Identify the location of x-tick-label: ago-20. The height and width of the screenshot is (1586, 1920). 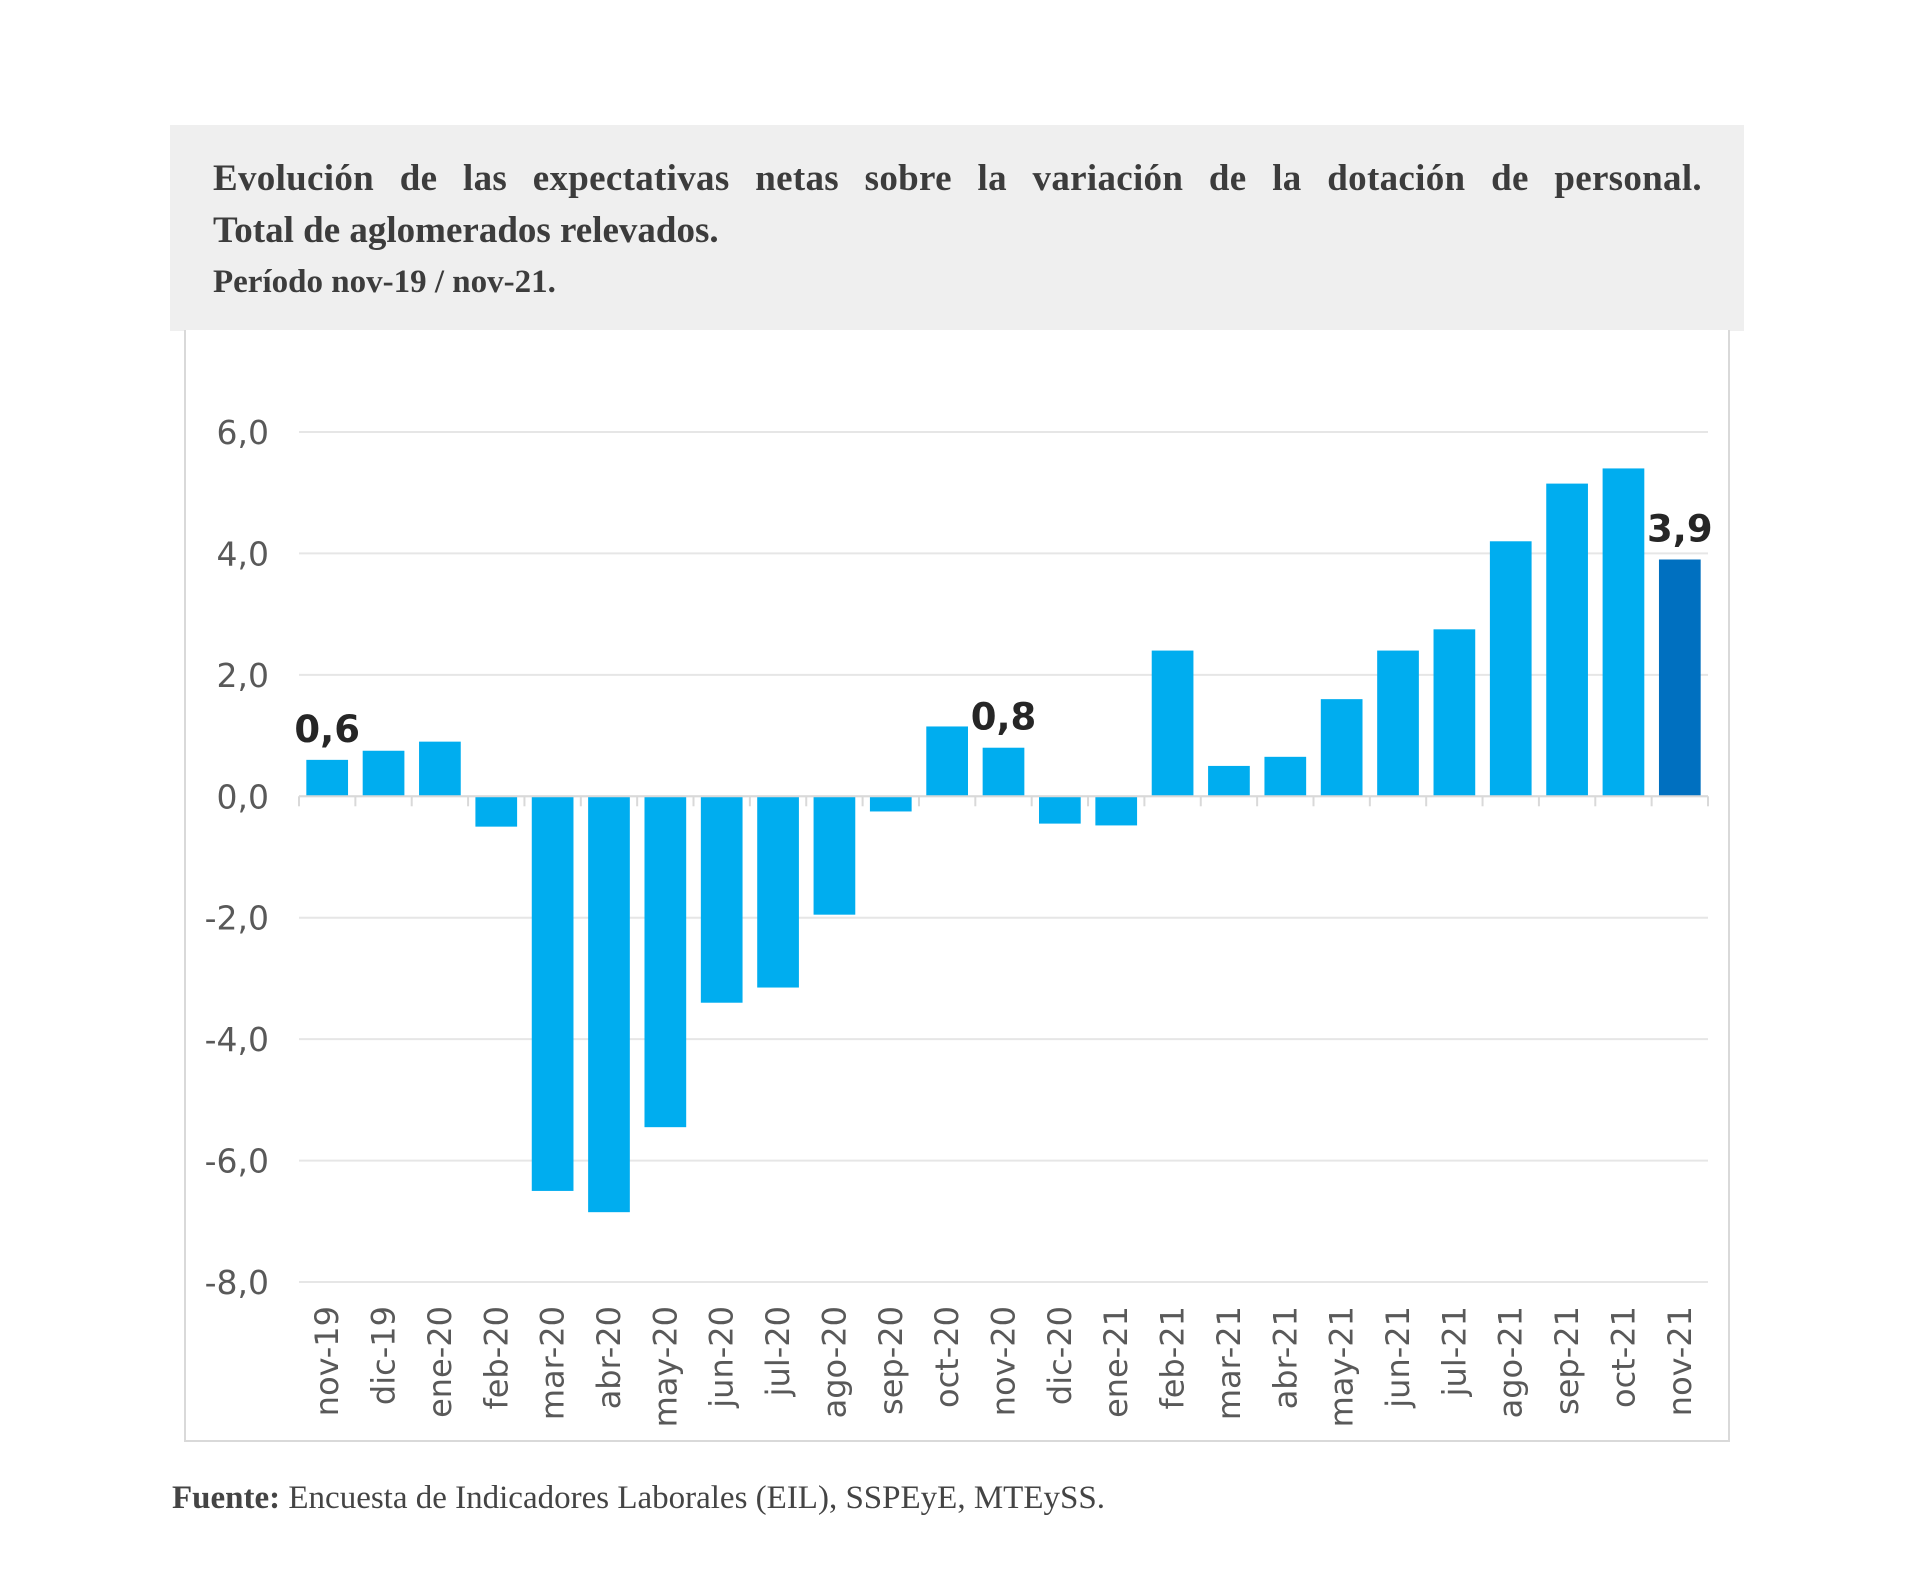
(834, 1362).